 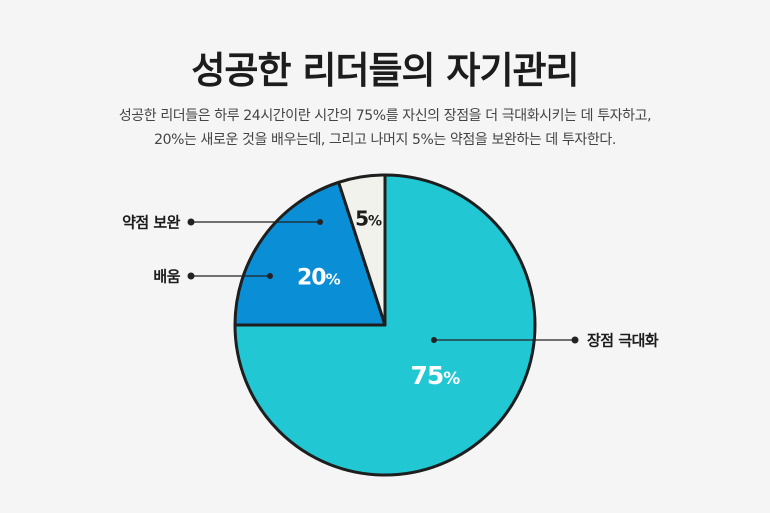 What do you see at coordinates (435, 375) in the screenshot?
I see `slice-value-label: 75%` at bounding box center [435, 375].